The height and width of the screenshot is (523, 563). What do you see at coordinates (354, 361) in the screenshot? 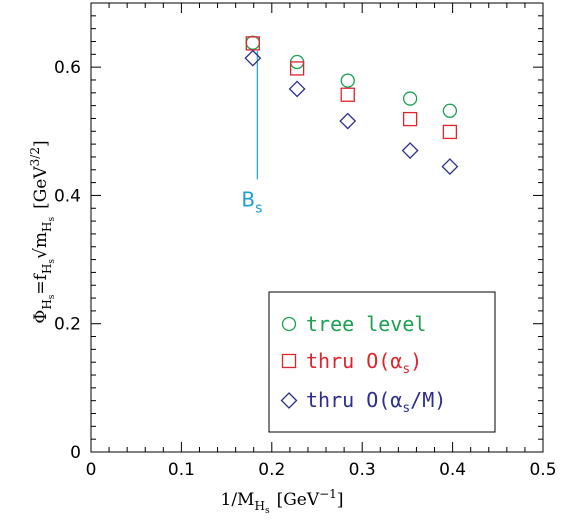
I see `legend-label-thru-alpha-s-pre: thru O(α` at bounding box center [354, 361].